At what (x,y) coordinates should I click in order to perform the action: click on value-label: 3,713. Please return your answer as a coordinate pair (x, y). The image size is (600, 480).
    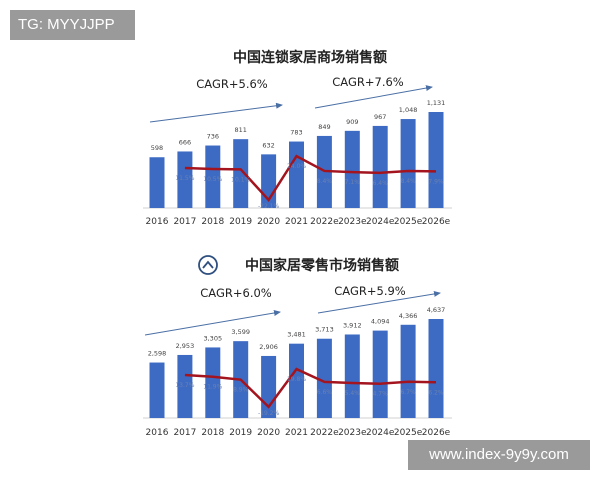
    Looking at the image, I should click on (324, 330).